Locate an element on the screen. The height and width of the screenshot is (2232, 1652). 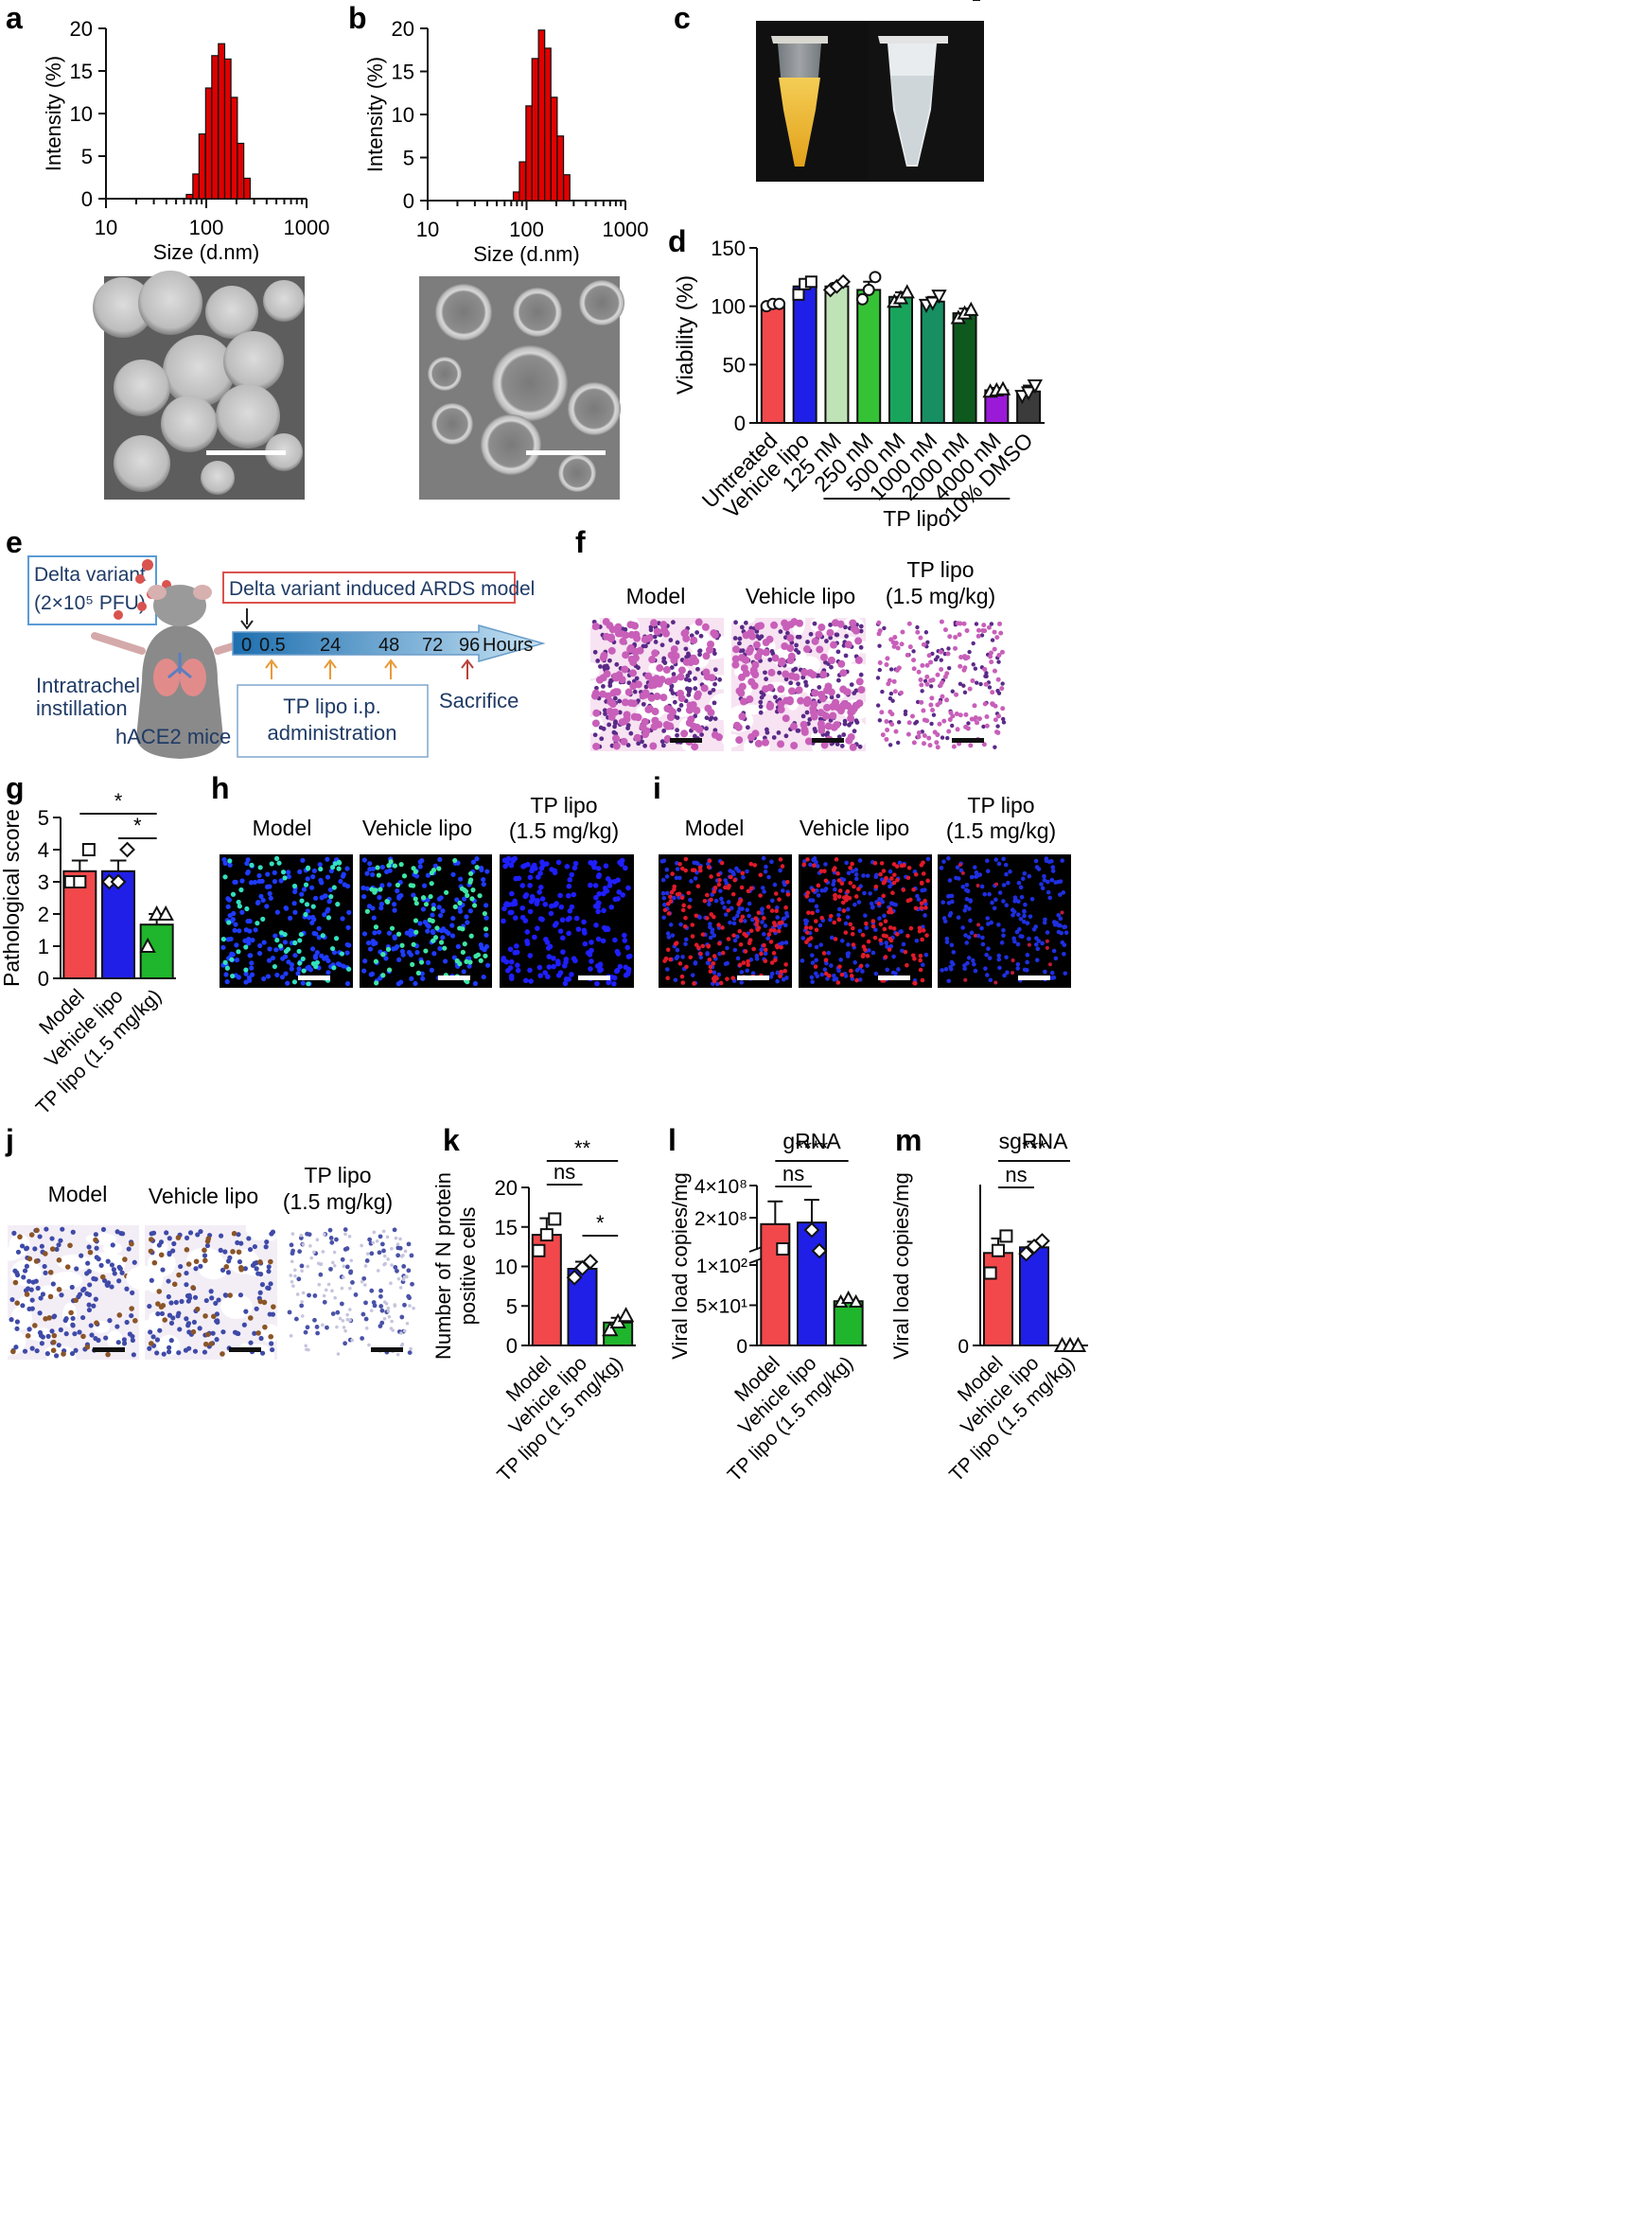
panel-label-e: e is located at coordinates (14, 542).